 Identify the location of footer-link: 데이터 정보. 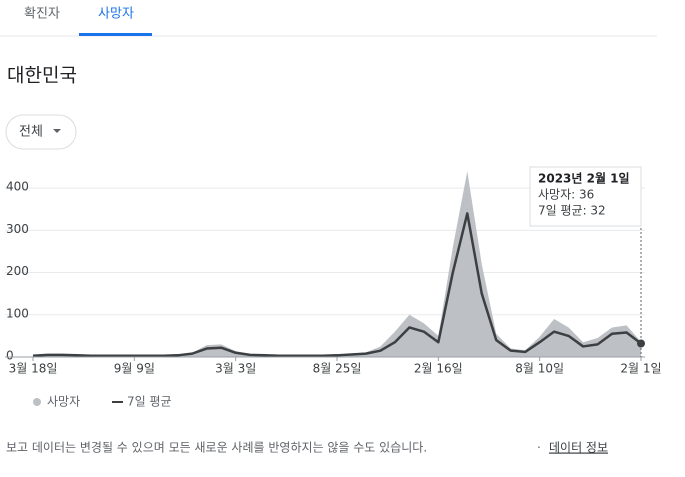
(578, 448).